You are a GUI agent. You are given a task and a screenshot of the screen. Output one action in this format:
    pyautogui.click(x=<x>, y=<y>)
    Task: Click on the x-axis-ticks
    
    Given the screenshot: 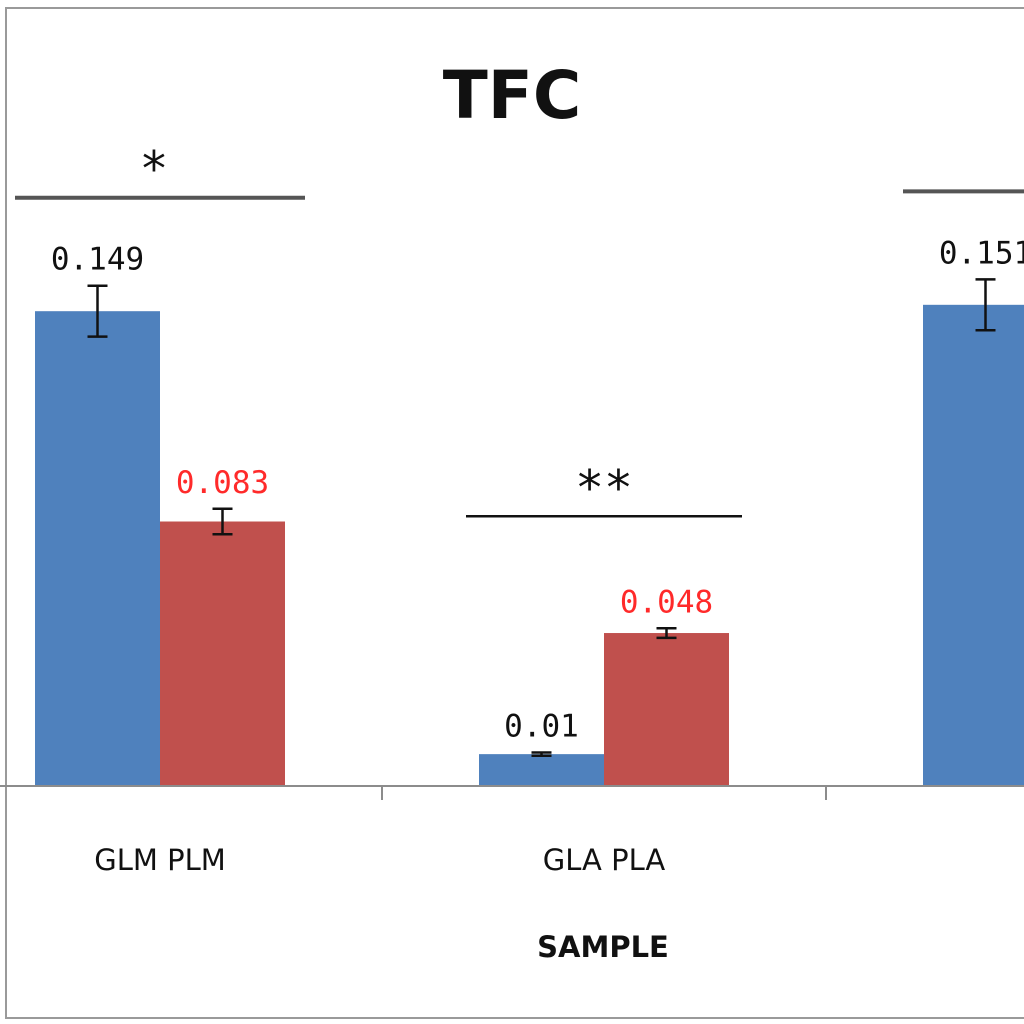 What is the action you would take?
    pyautogui.click(x=604, y=793)
    